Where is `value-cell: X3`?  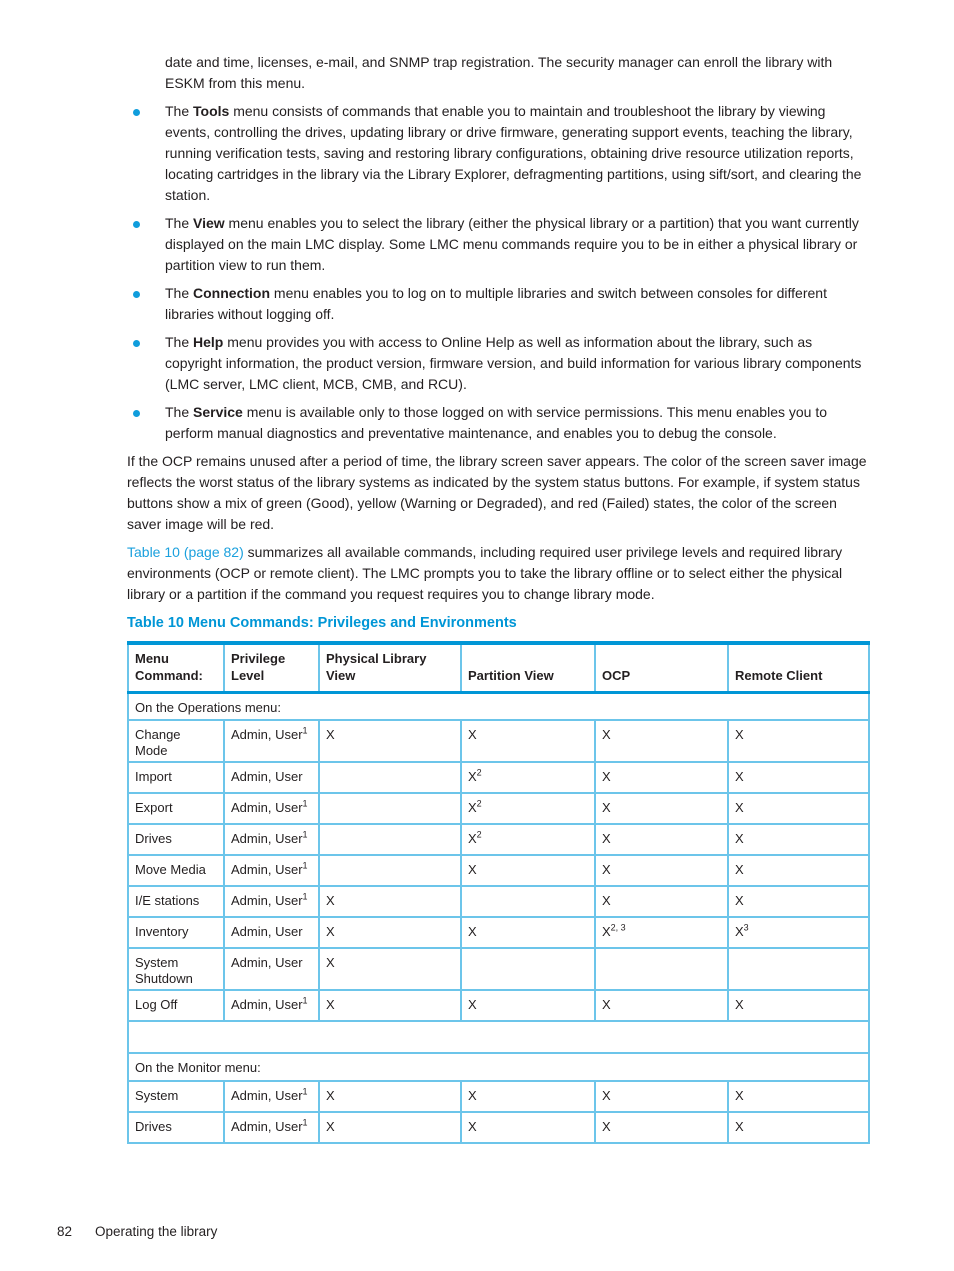
value-cell: X3 is located at coordinates (798, 932).